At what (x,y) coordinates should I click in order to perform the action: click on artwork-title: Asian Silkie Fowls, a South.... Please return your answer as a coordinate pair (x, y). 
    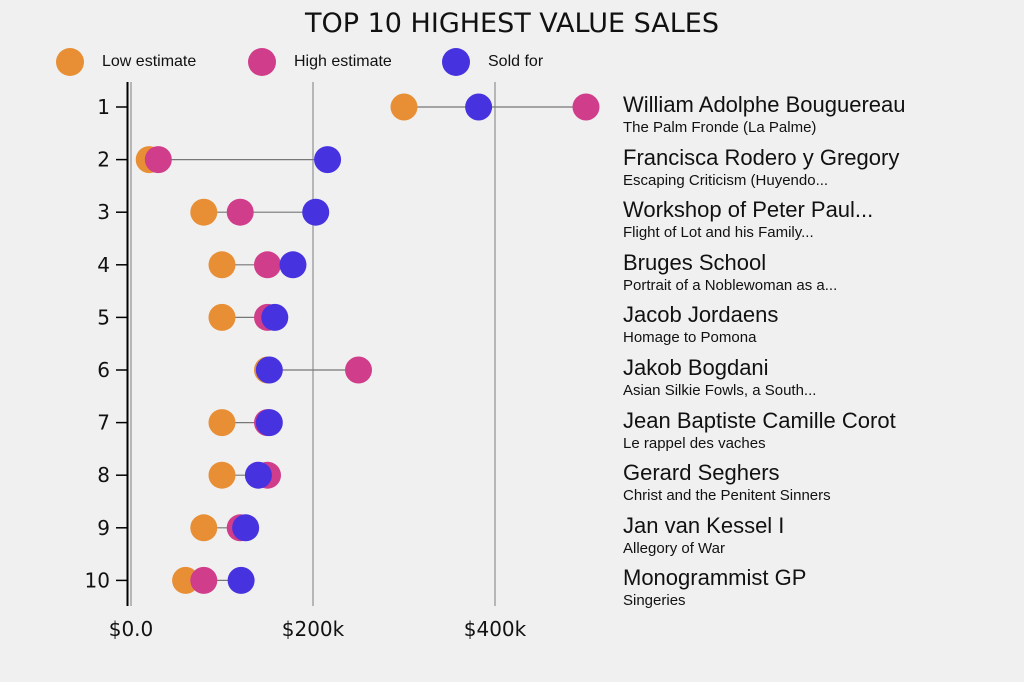
    Looking at the image, I should click on (720, 390).